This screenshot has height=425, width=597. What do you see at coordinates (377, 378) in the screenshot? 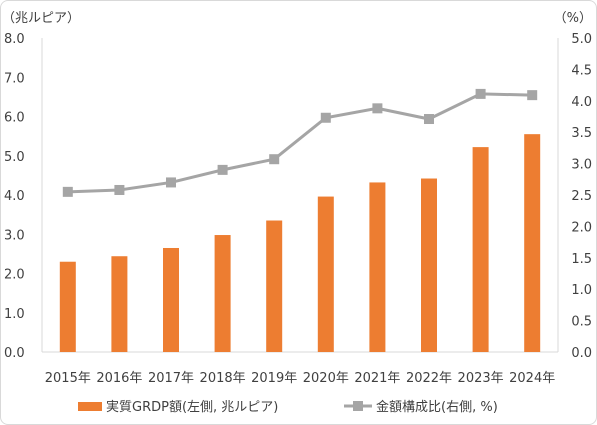
I see `x-tick-label: 2021年` at bounding box center [377, 378].